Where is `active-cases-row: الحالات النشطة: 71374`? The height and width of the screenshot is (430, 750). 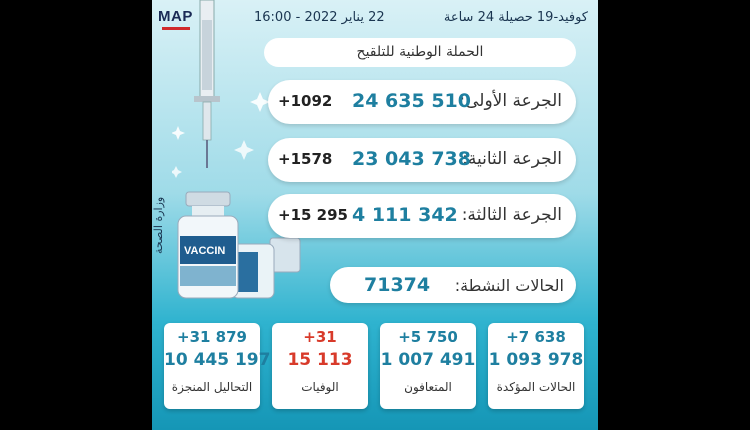
active-cases-row: الحالات النشطة: 71374 is located at coordinates (453, 285).